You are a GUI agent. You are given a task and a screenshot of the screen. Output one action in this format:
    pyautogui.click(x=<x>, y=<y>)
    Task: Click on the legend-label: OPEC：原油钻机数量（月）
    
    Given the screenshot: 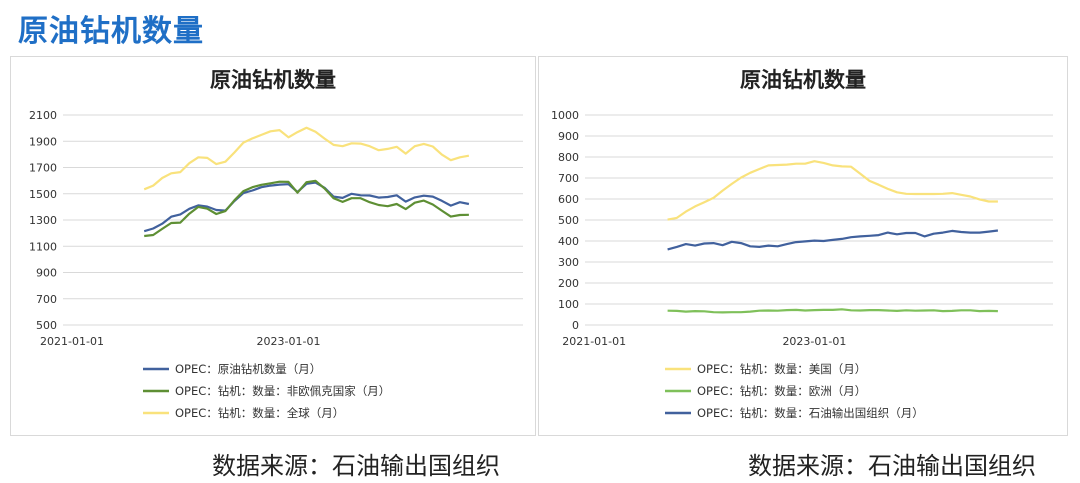 What is the action you would take?
    pyautogui.click(x=248, y=369)
    